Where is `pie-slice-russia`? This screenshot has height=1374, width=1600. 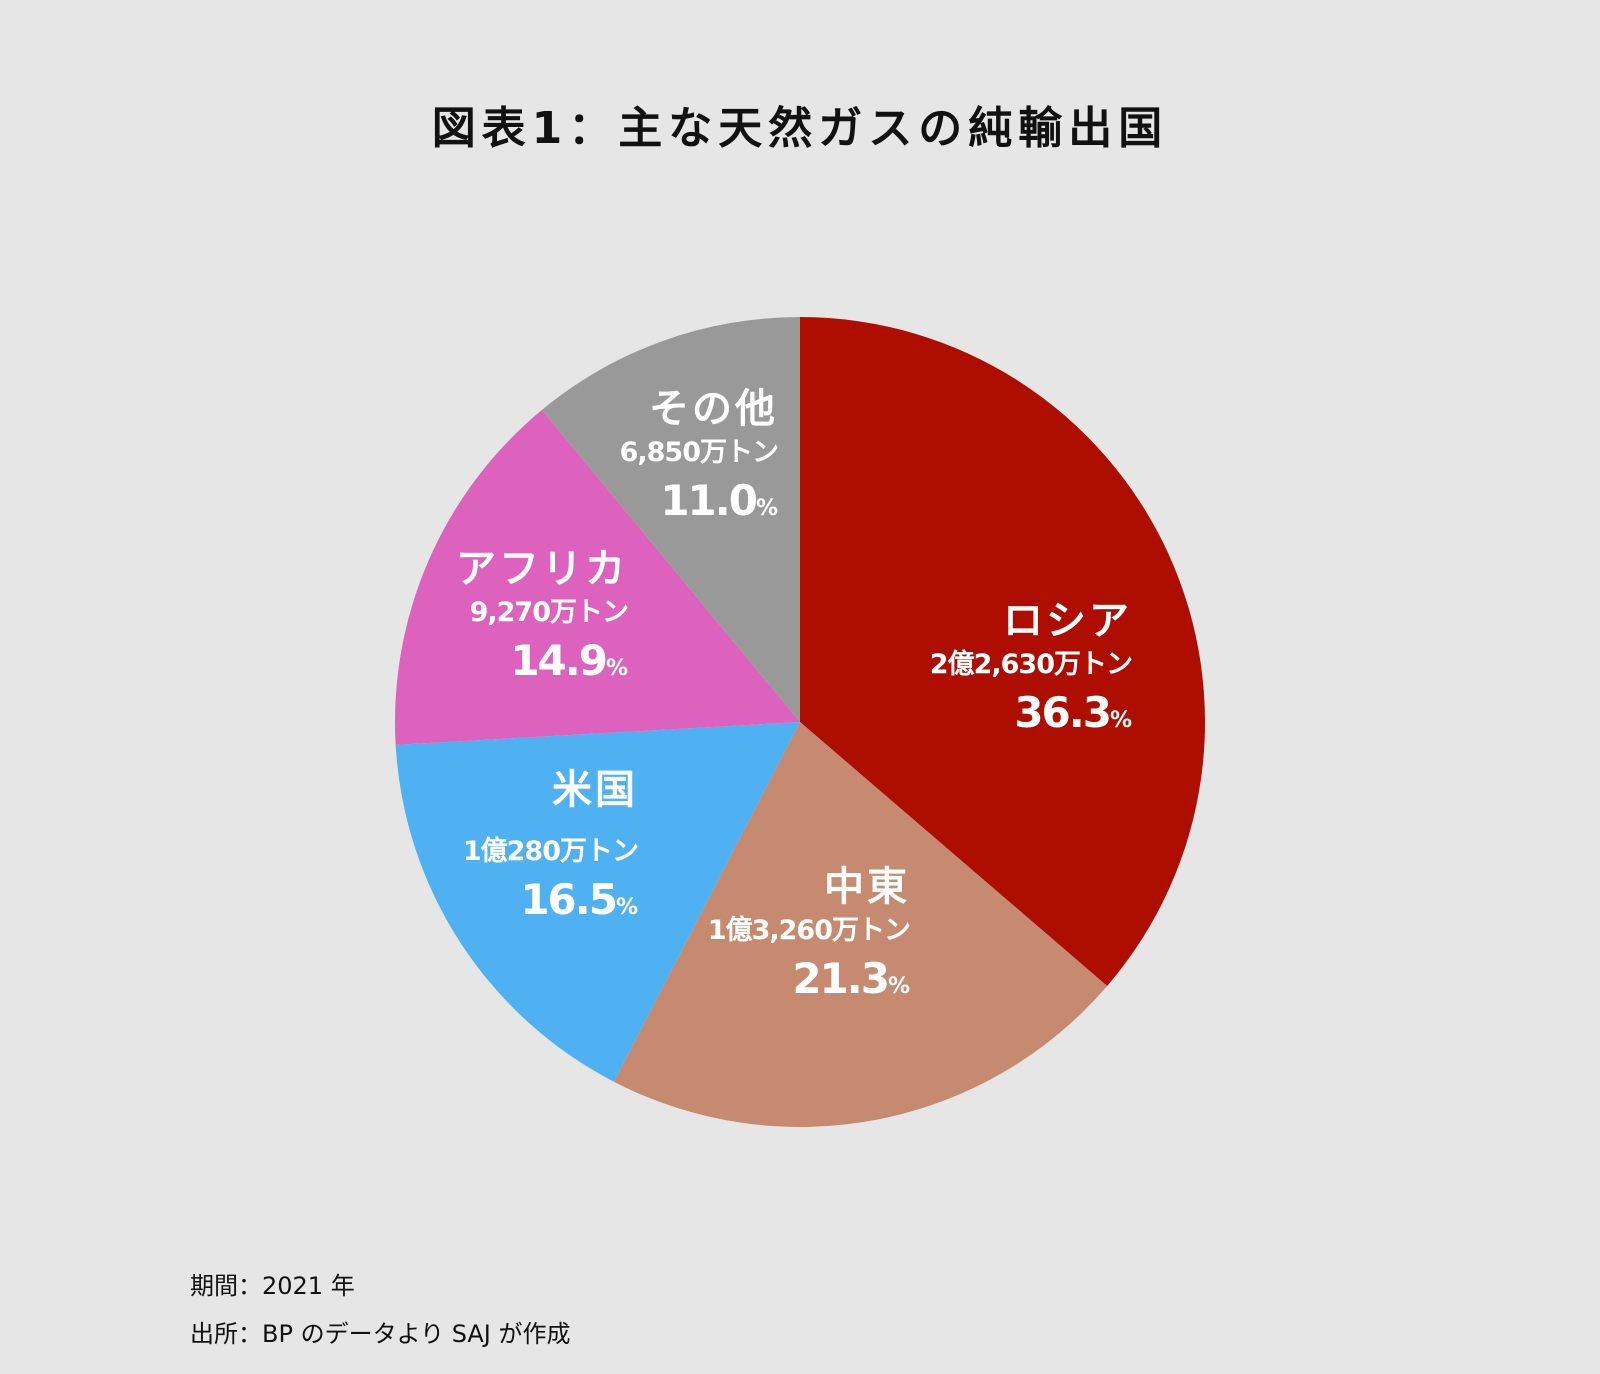
pie-slice-russia is located at coordinates (1003, 651).